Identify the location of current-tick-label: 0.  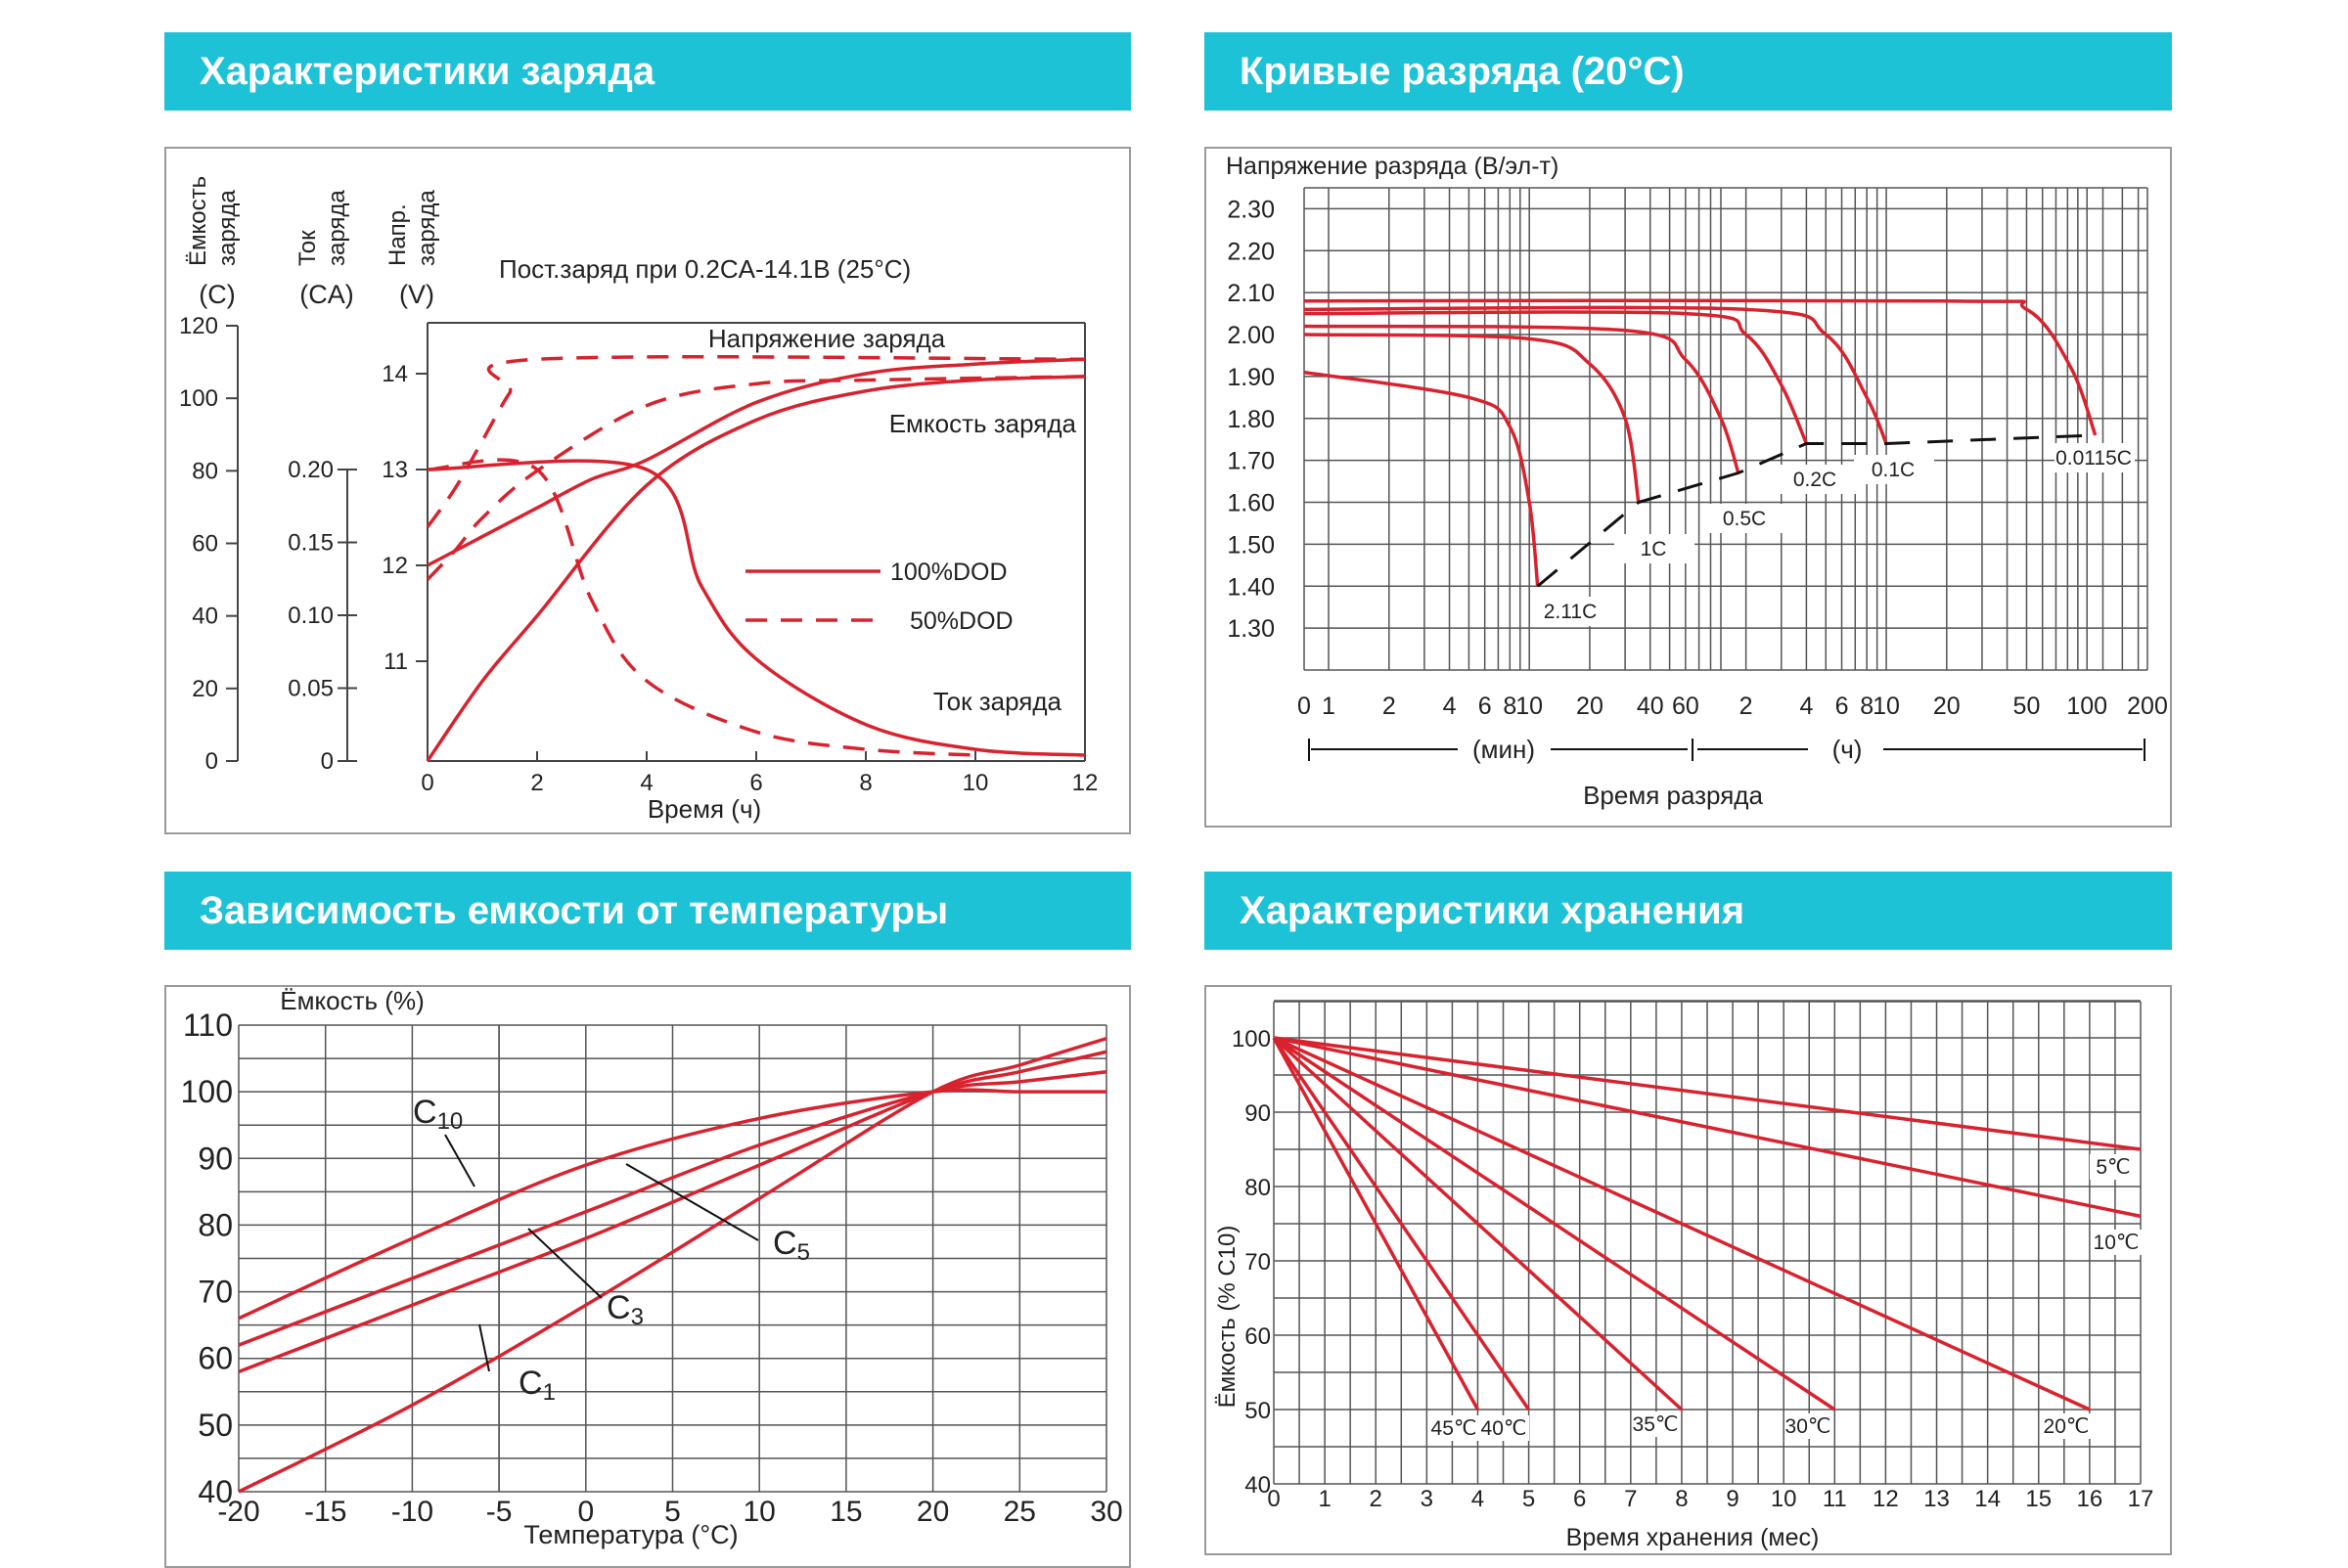
(327, 761).